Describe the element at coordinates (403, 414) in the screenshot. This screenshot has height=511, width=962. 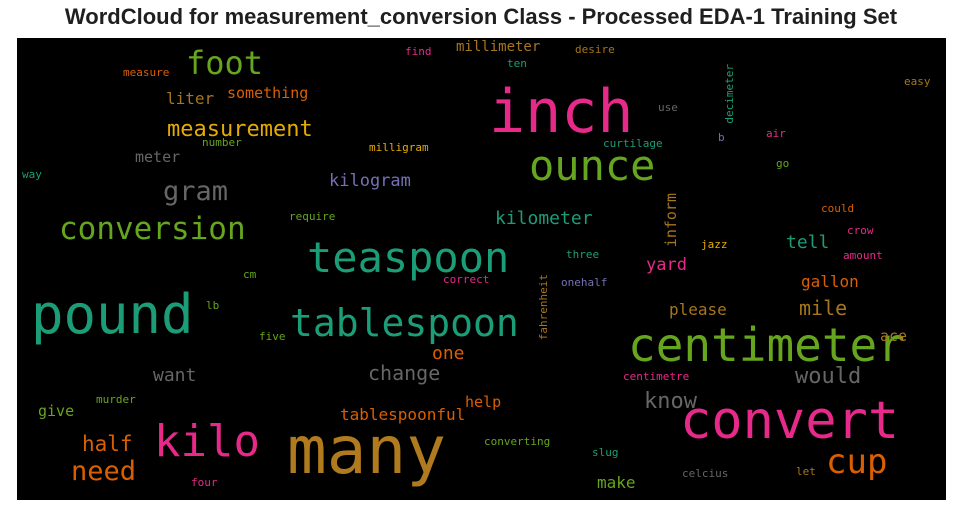
I see `word-tablespoonful: tablespoonful` at that location.